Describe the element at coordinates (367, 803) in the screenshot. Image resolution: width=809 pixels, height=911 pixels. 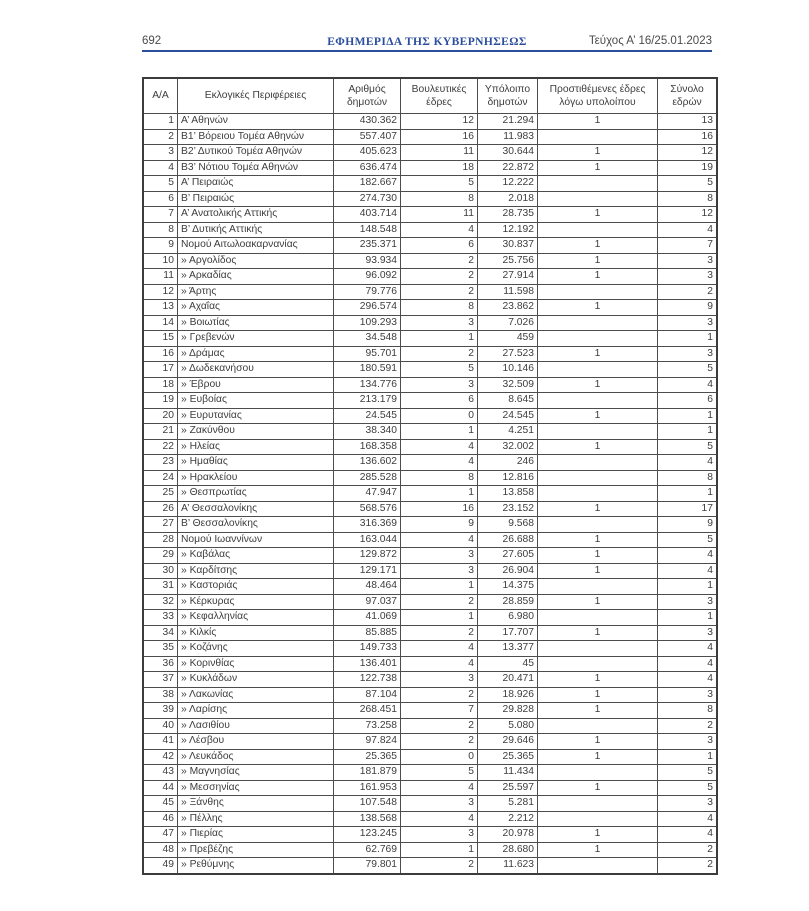
I see `cell-municipal-voters: 107.548` at that location.